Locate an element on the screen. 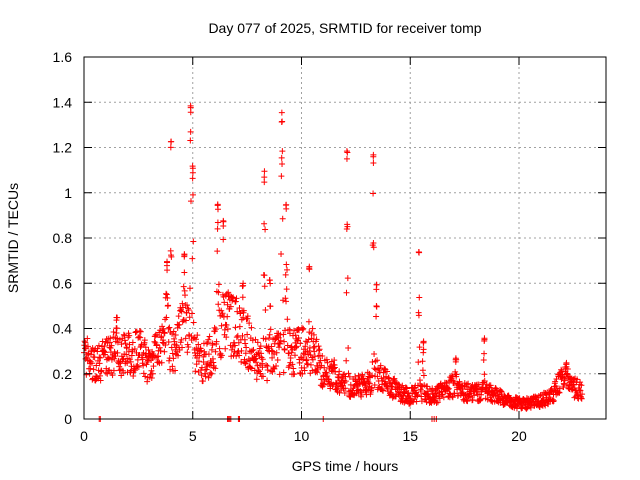  y-tick-label: 1.2 is located at coordinates (63, 148).